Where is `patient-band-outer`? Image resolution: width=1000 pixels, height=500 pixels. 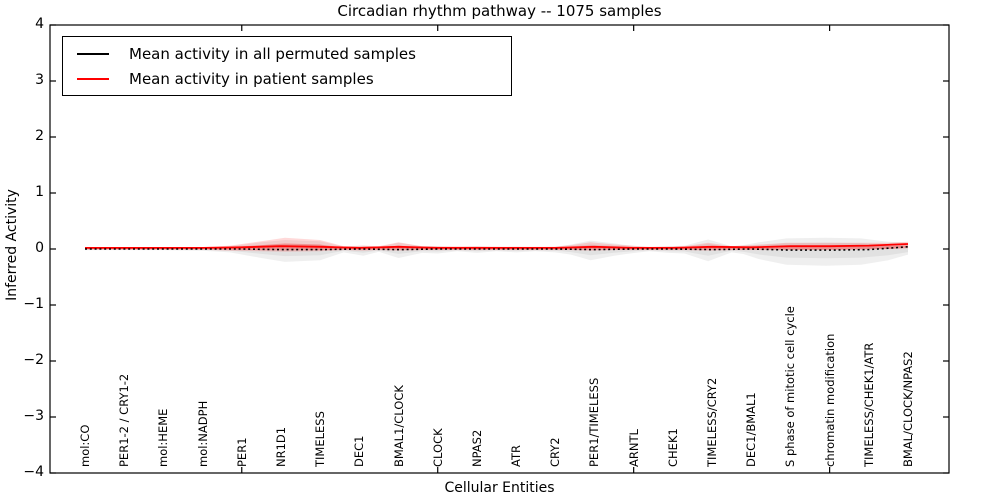 patient-band-outer is located at coordinates (496, 244).